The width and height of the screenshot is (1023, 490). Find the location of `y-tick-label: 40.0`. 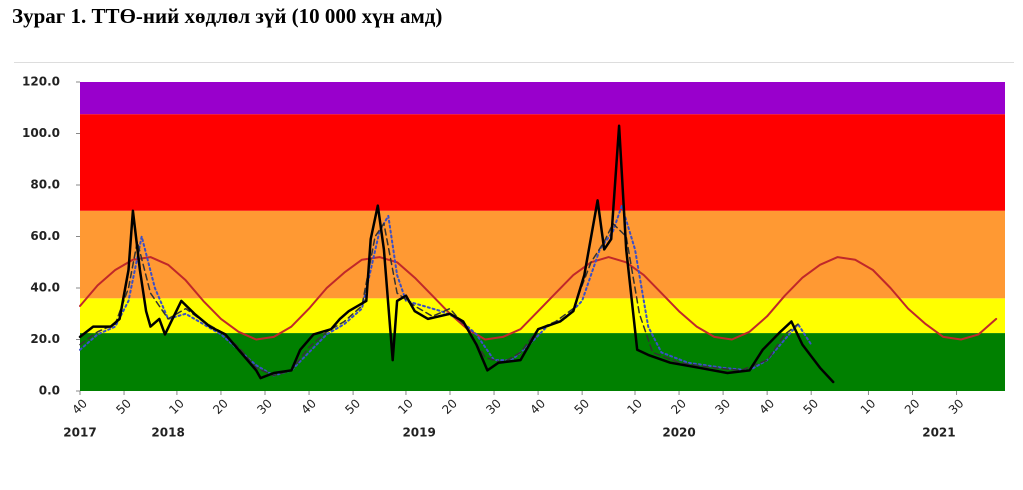

y-tick-label: 40.0 is located at coordinates (45, 288).